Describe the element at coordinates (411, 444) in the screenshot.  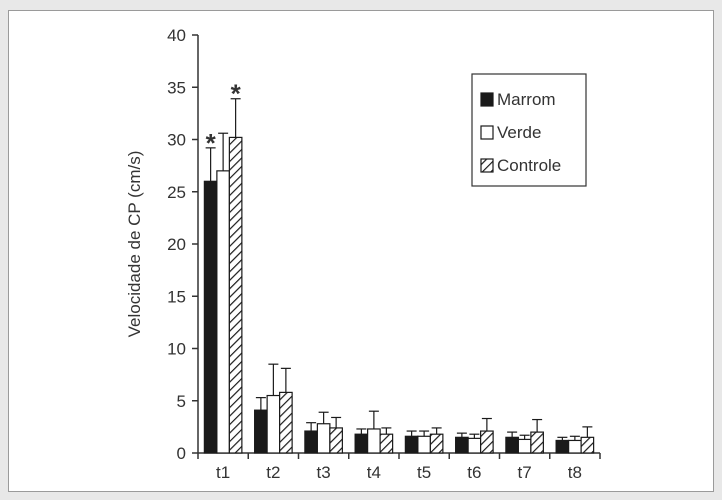
I see `bar-marrom-t5` at that location.